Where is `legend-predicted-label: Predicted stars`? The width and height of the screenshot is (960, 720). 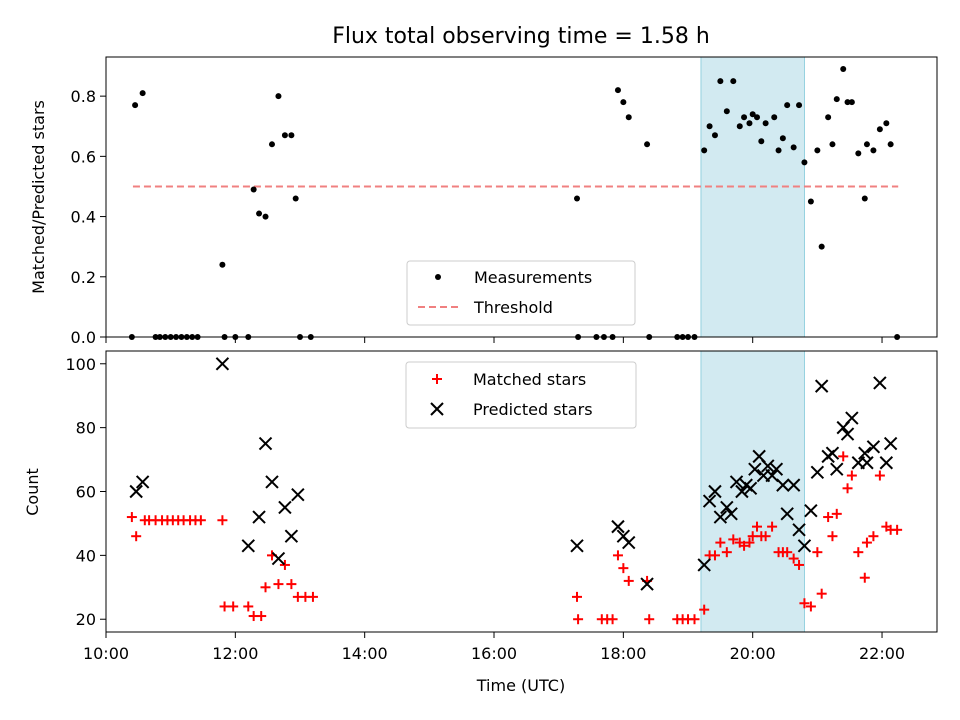 legend-predicted-label: Predicted stars is located at coordinates (533, 409).